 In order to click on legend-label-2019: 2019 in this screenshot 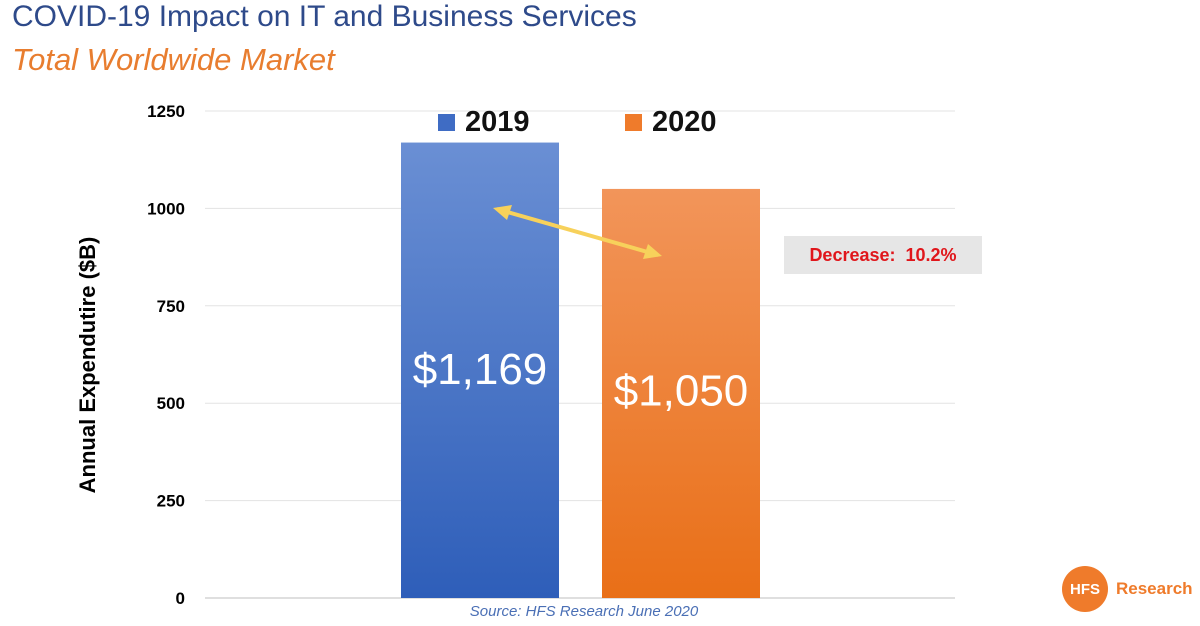, I will do `click(497, 121)`.